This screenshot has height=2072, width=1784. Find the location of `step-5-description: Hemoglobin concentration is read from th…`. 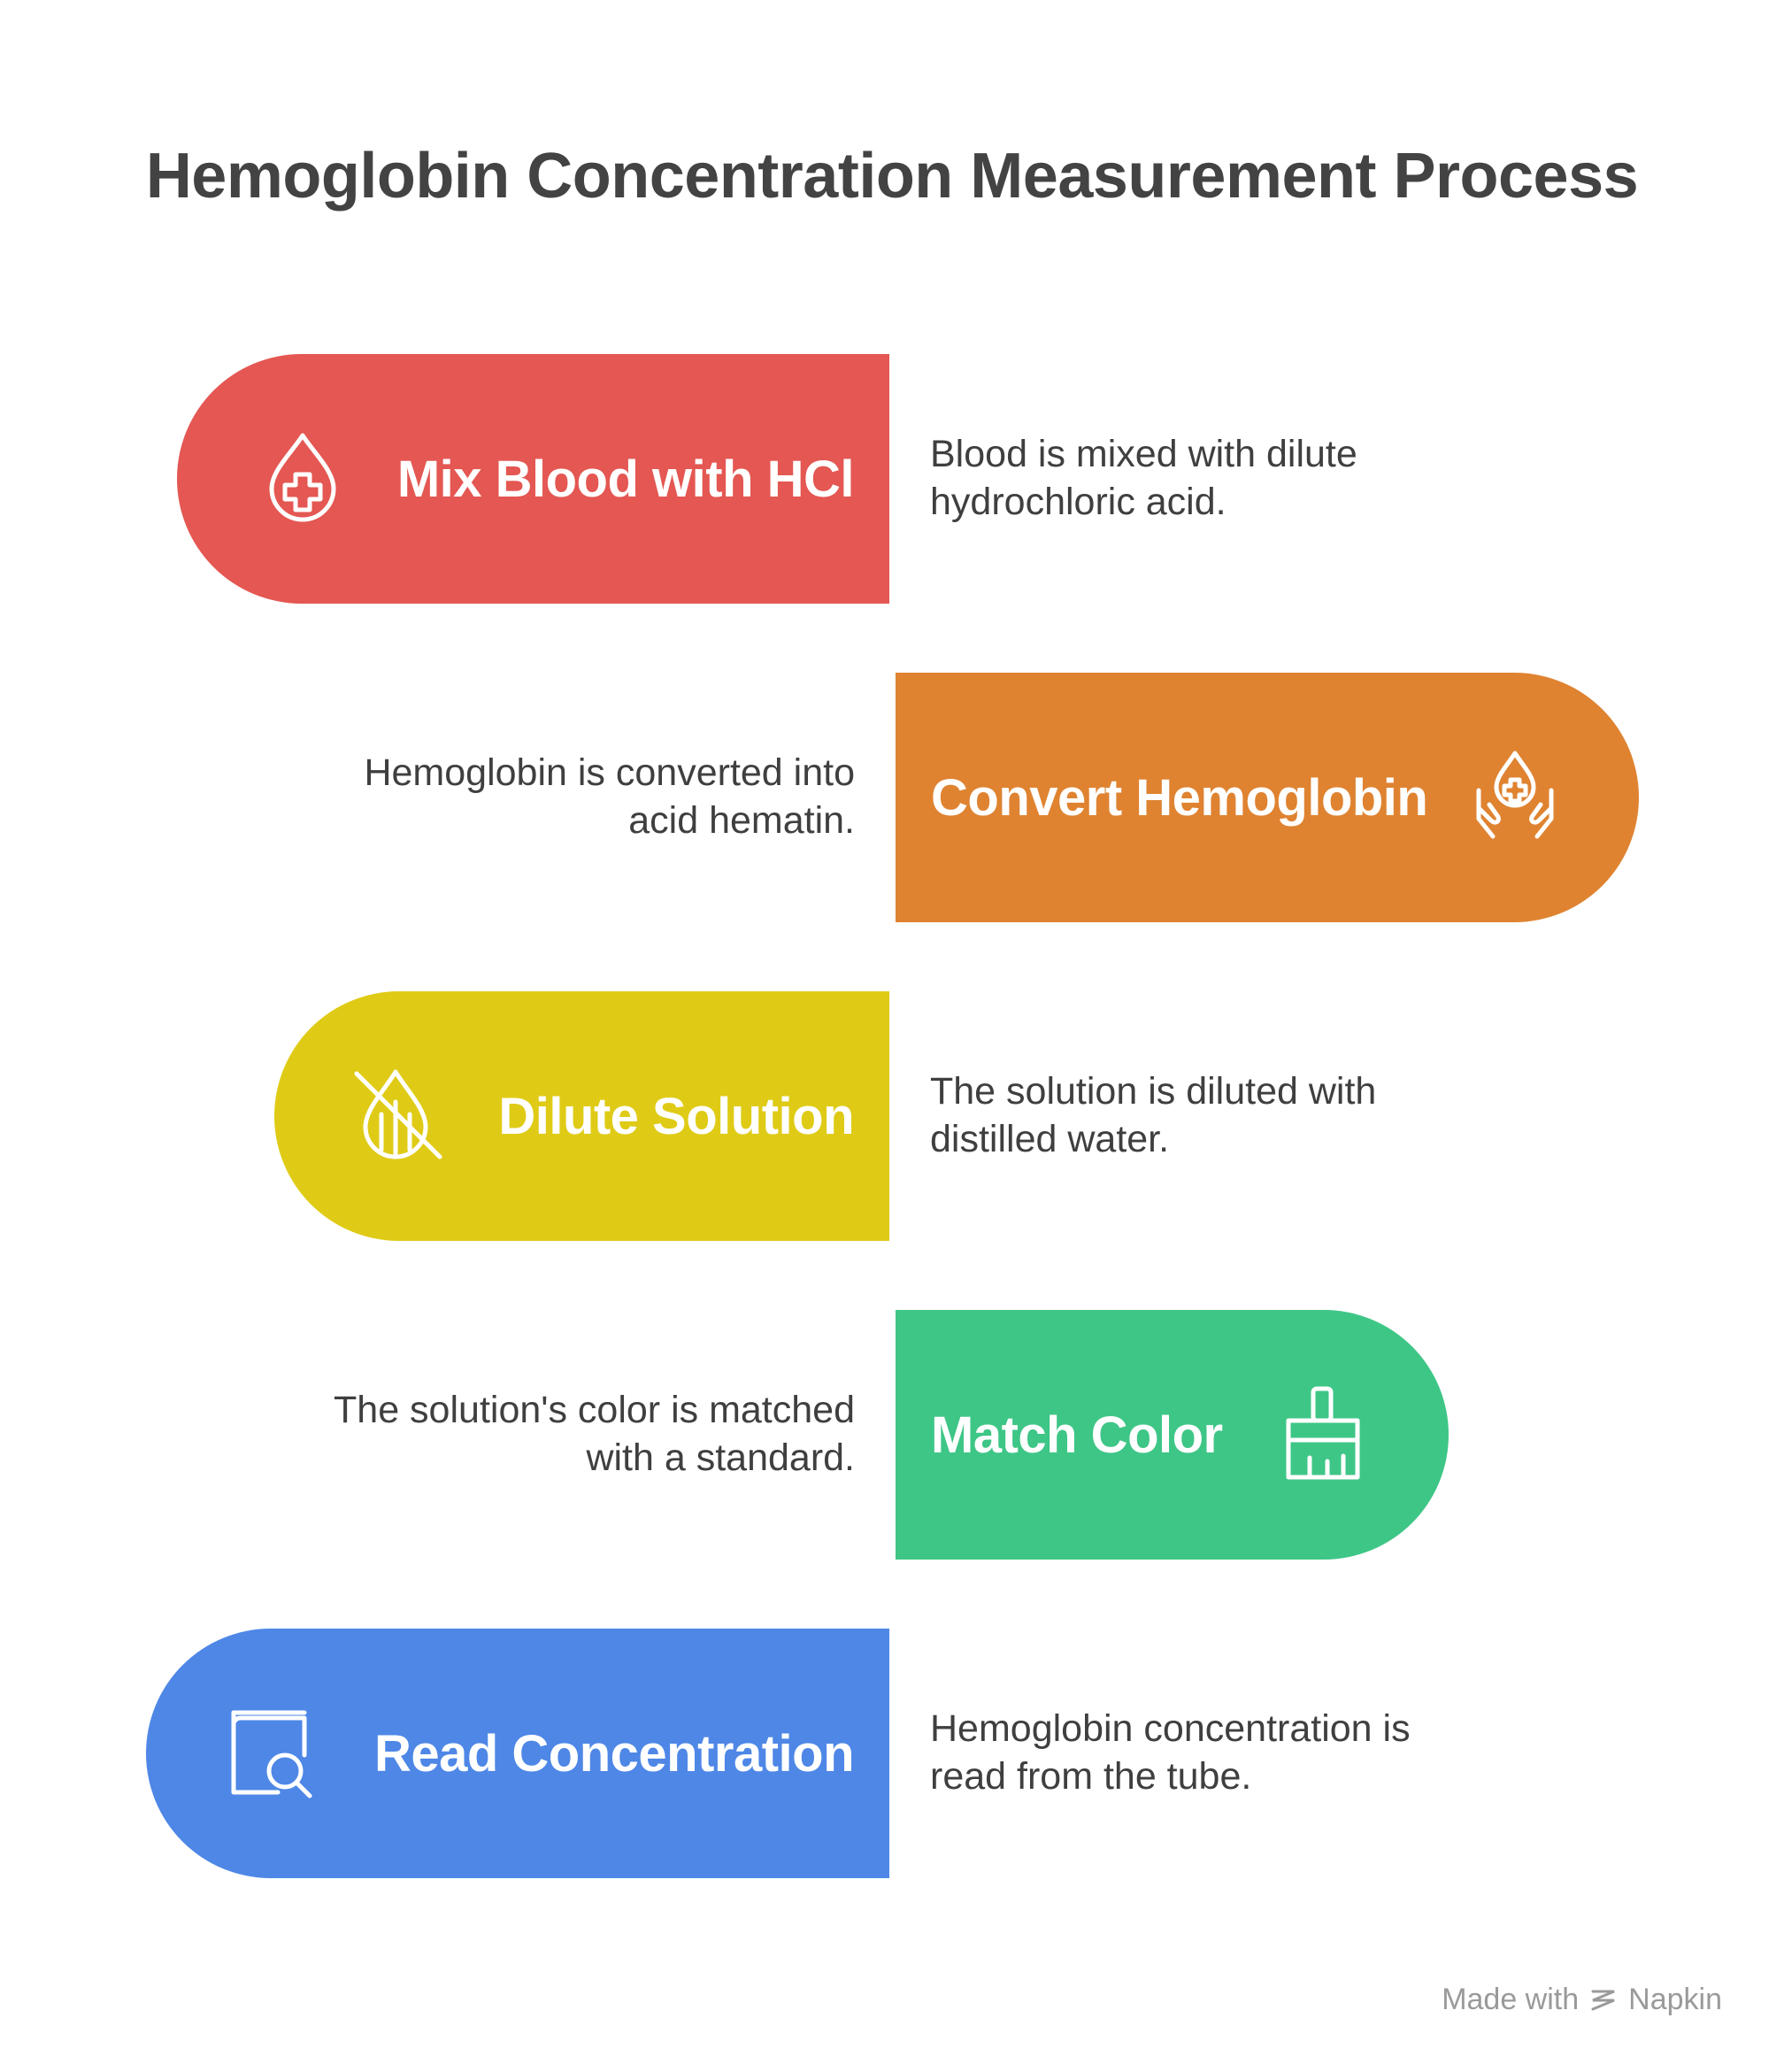

step-5-description: Hemoglobin concentration is read from th… is located at coordinates (1170, 1752).